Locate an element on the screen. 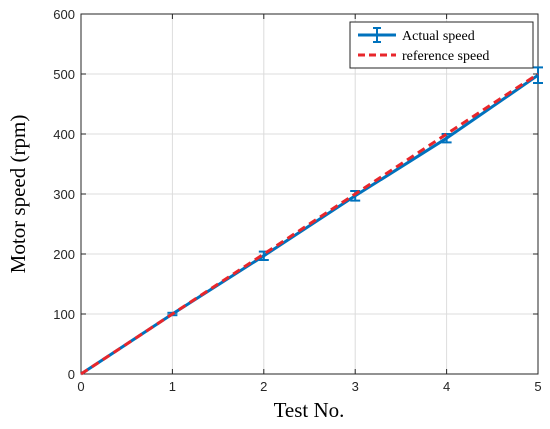 The image size is (550, 429). y-tick-label: 0 is located at coordinates (71, 374).